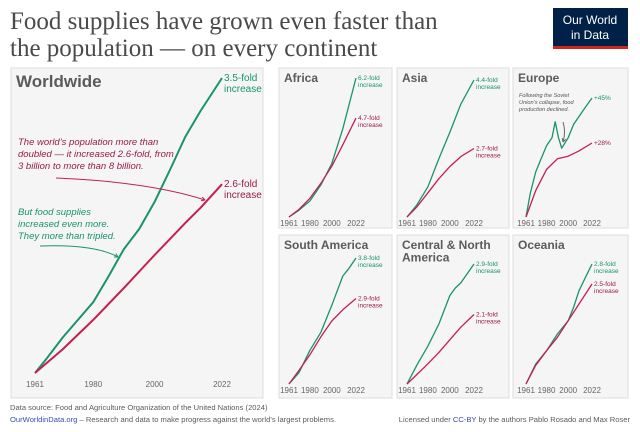 Image resolution: width=640 pixels, height=432 pixels. Describe the element at coordinates (605, 284) in the screenshot. I see `population-end-label: 2.5-fold` at that location.